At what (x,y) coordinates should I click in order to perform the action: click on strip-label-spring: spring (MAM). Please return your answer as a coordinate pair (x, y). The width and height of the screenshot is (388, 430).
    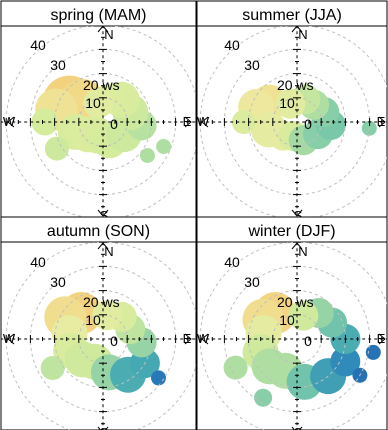
    Looking at the image, I should click on (98, 15).